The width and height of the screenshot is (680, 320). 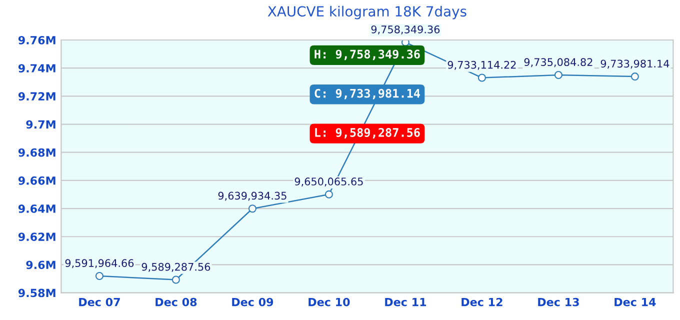 What do you see at coordinates (176, 267) in the screenshot?
I see `data-label: 9,589,287.56` at bounding box center [176, 267].